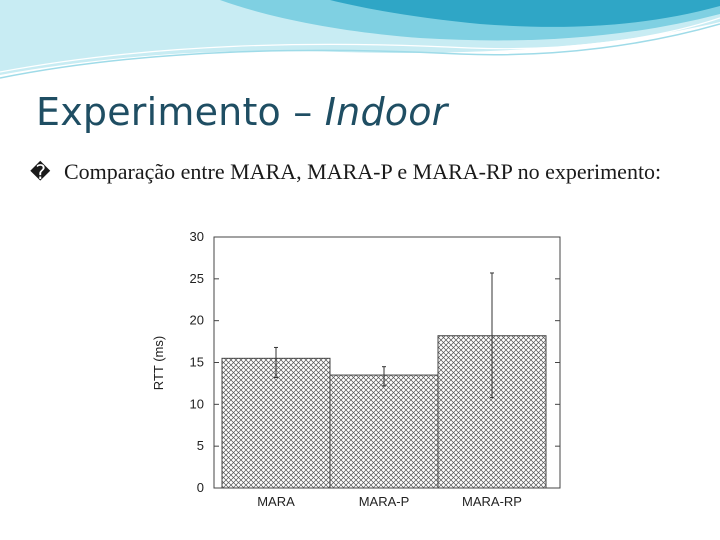  Describe the element at coordinates (492, 335) in the screenshot. I see `error-bar-mara-rp` at that location.